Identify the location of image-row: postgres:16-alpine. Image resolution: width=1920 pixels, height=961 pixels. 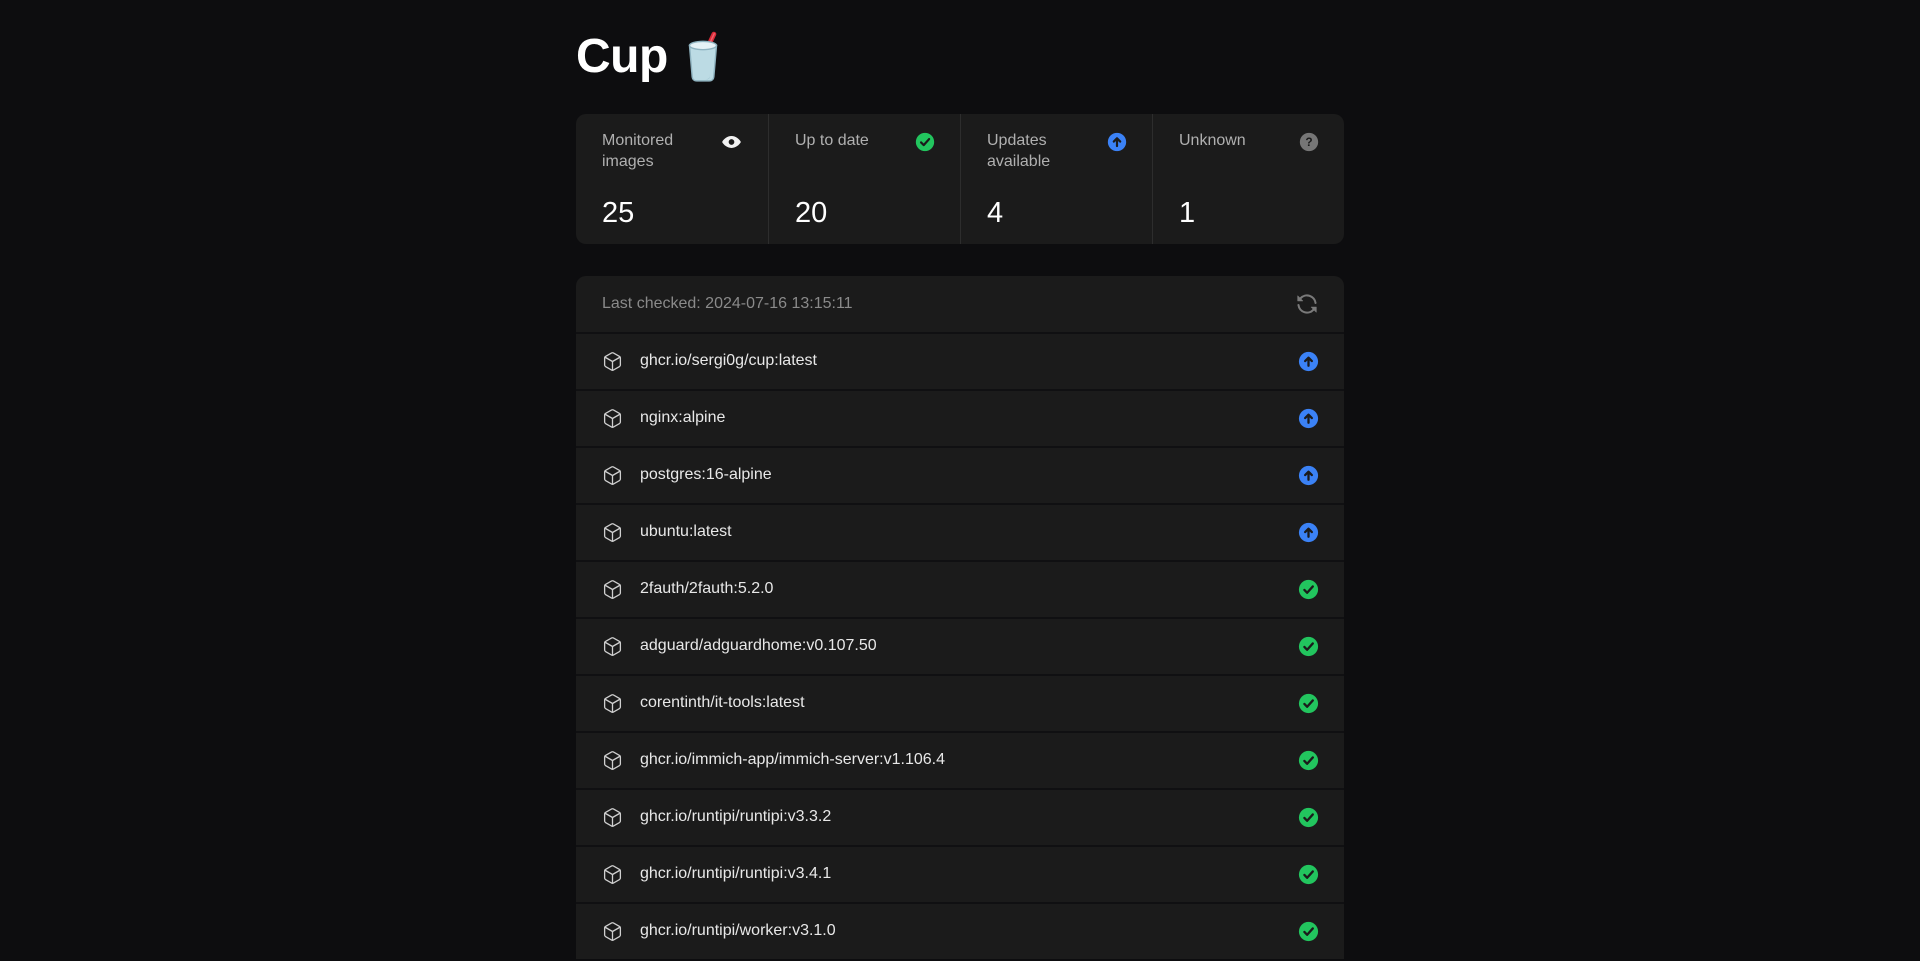
(960, 474).